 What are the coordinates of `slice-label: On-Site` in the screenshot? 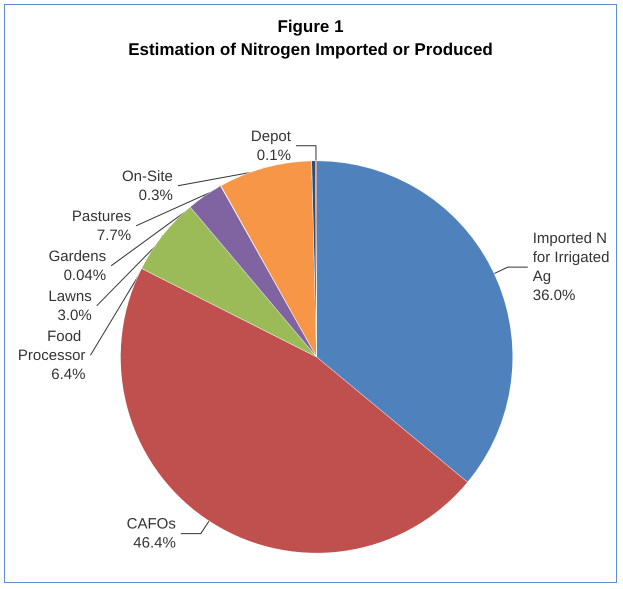 It's located at (147, 176).